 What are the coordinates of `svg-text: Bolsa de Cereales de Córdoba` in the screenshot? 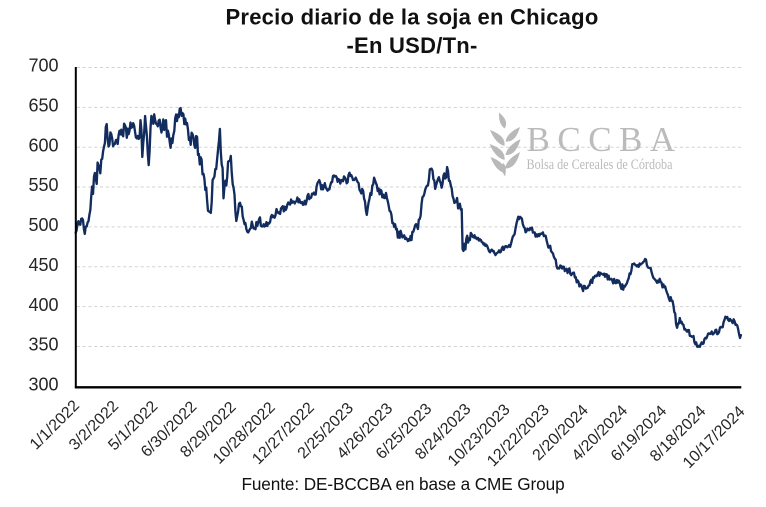 It's located at (600, 165).